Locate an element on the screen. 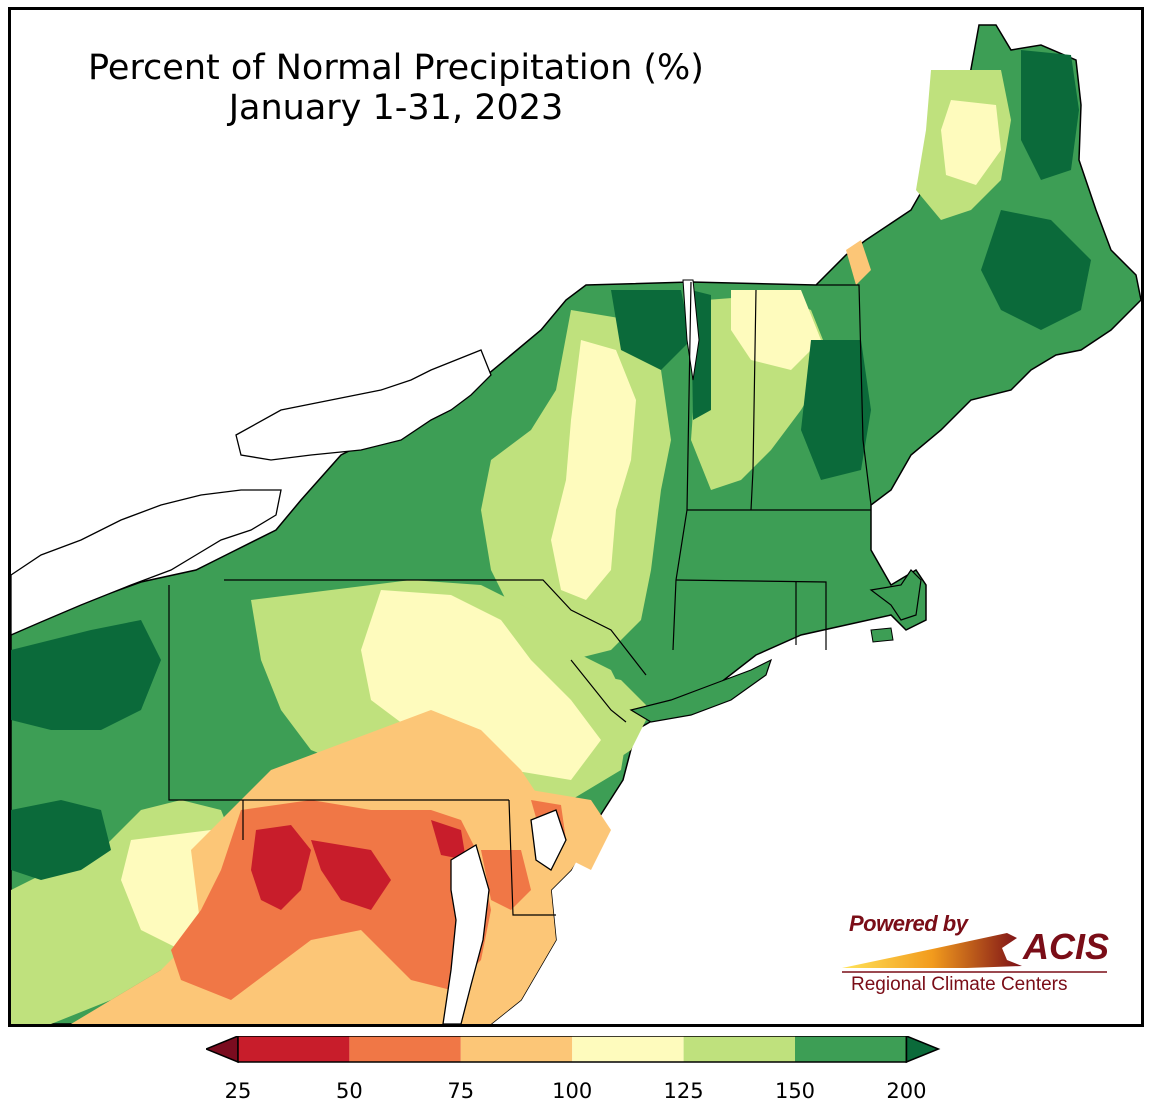 The height and width of the screenshot is (1112, 1153). cape-cod is located at coordinates (895, 595).